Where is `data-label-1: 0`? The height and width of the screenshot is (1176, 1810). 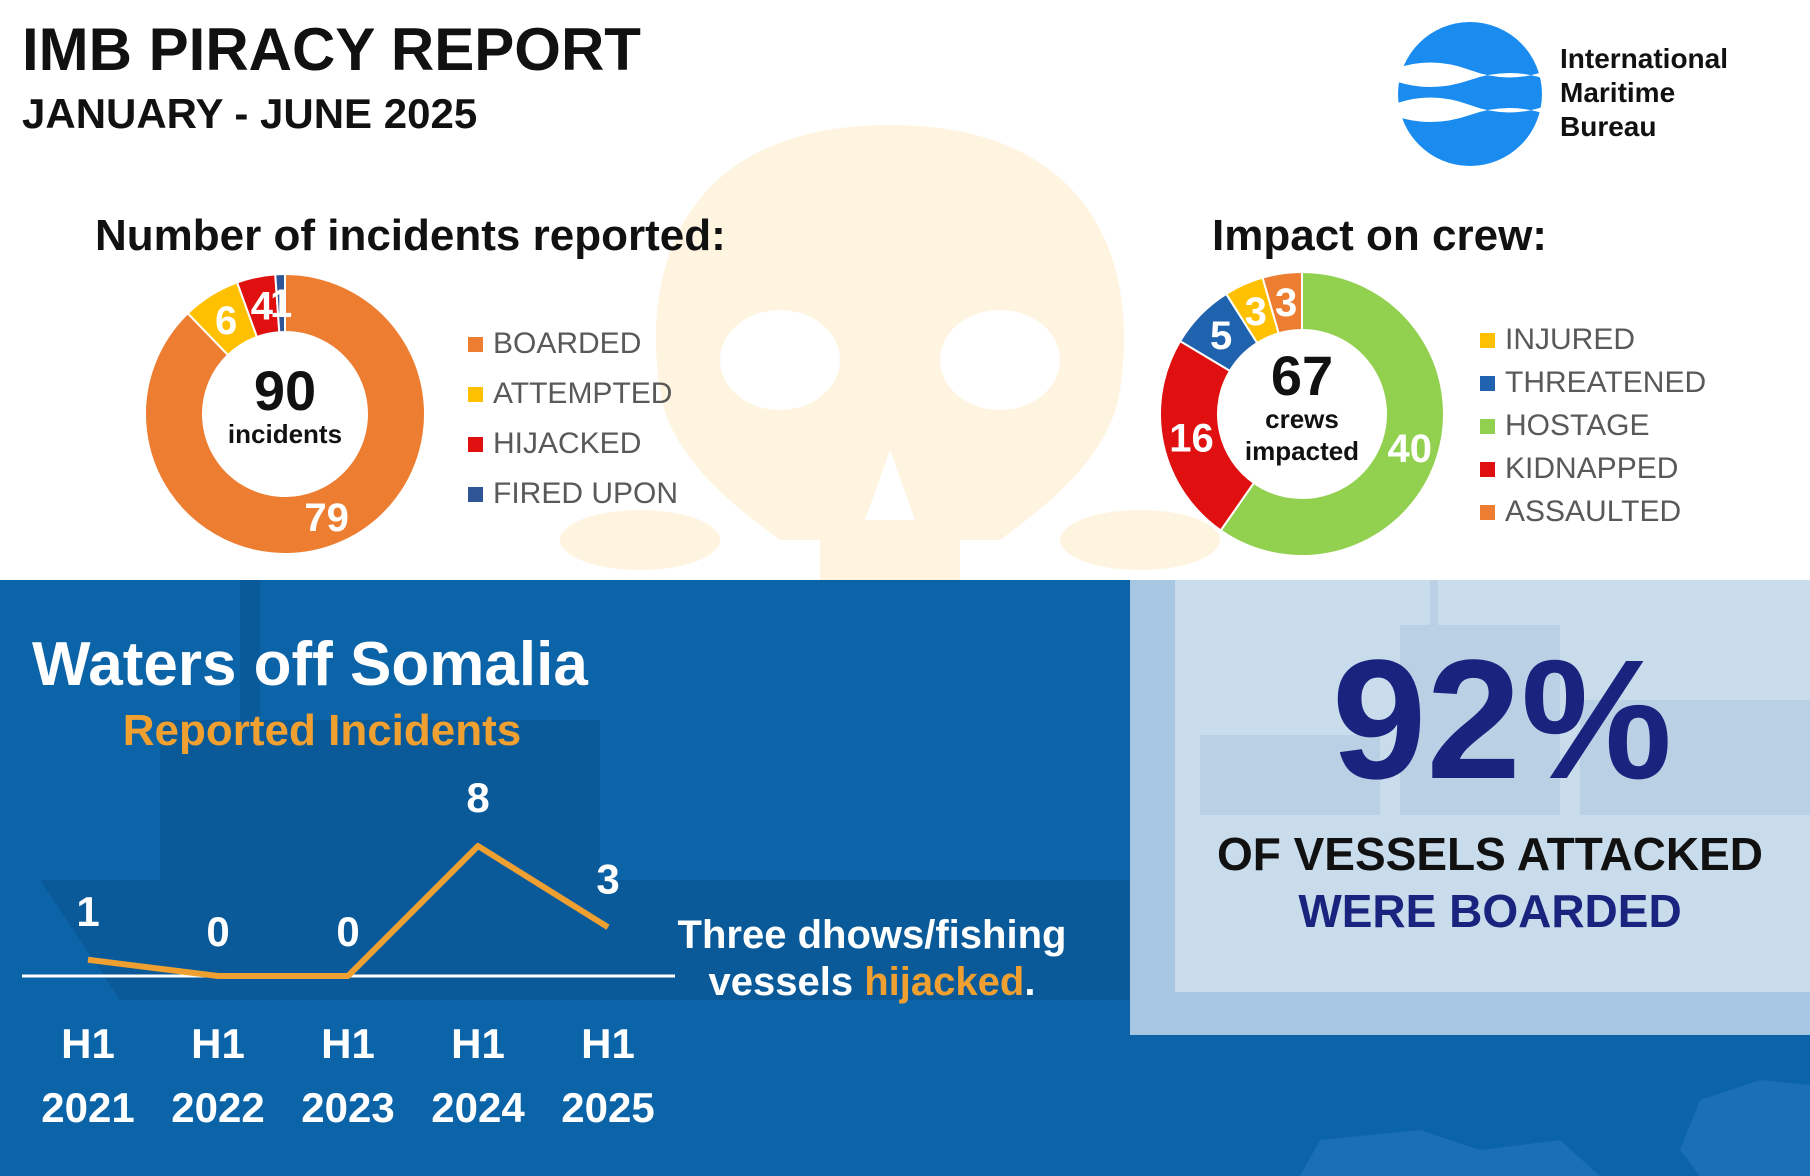 data-label-1: 0 is located at coordinates (217, 931).